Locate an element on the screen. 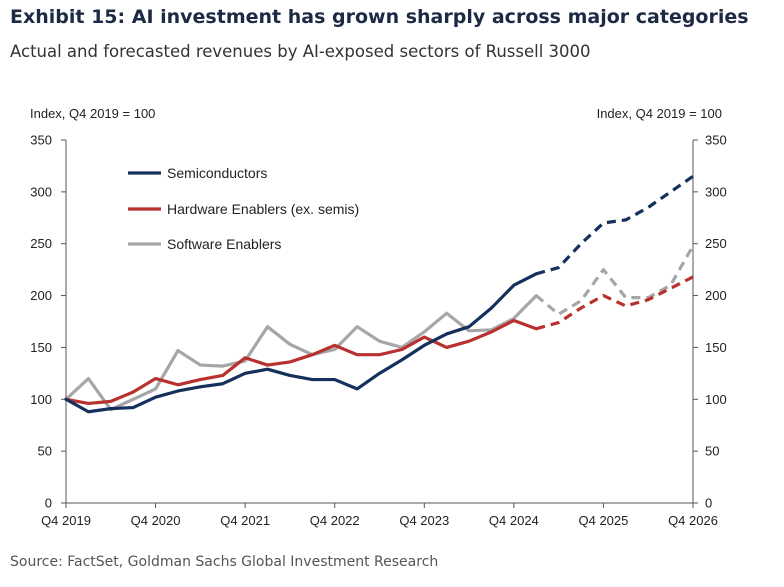 This screenshot has width=784, height=587. x-tick-label: Q4 2023 is located at coordinates (424, 520).